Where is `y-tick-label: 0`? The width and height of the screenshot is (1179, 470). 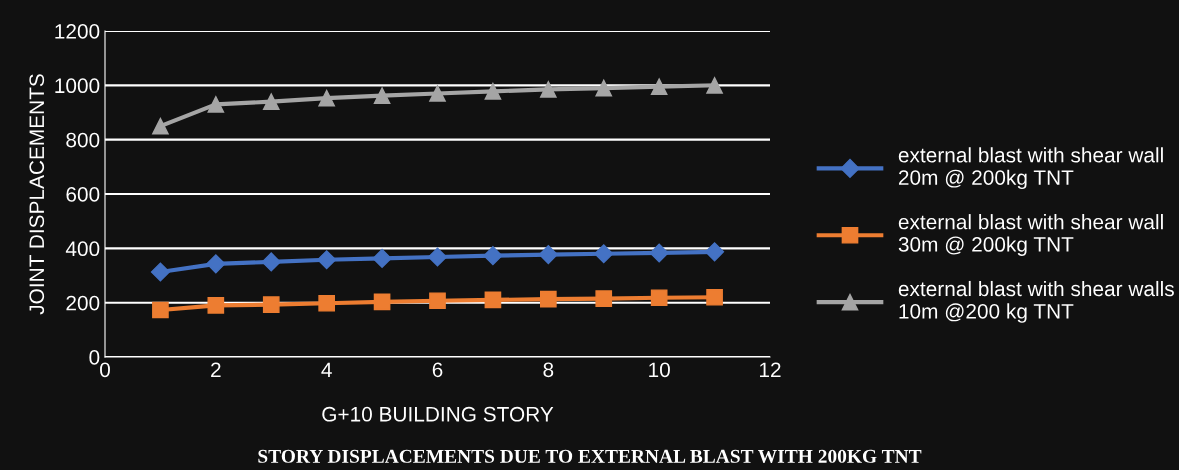 y-tick-label: 0 is located at coordinates (94, 357).